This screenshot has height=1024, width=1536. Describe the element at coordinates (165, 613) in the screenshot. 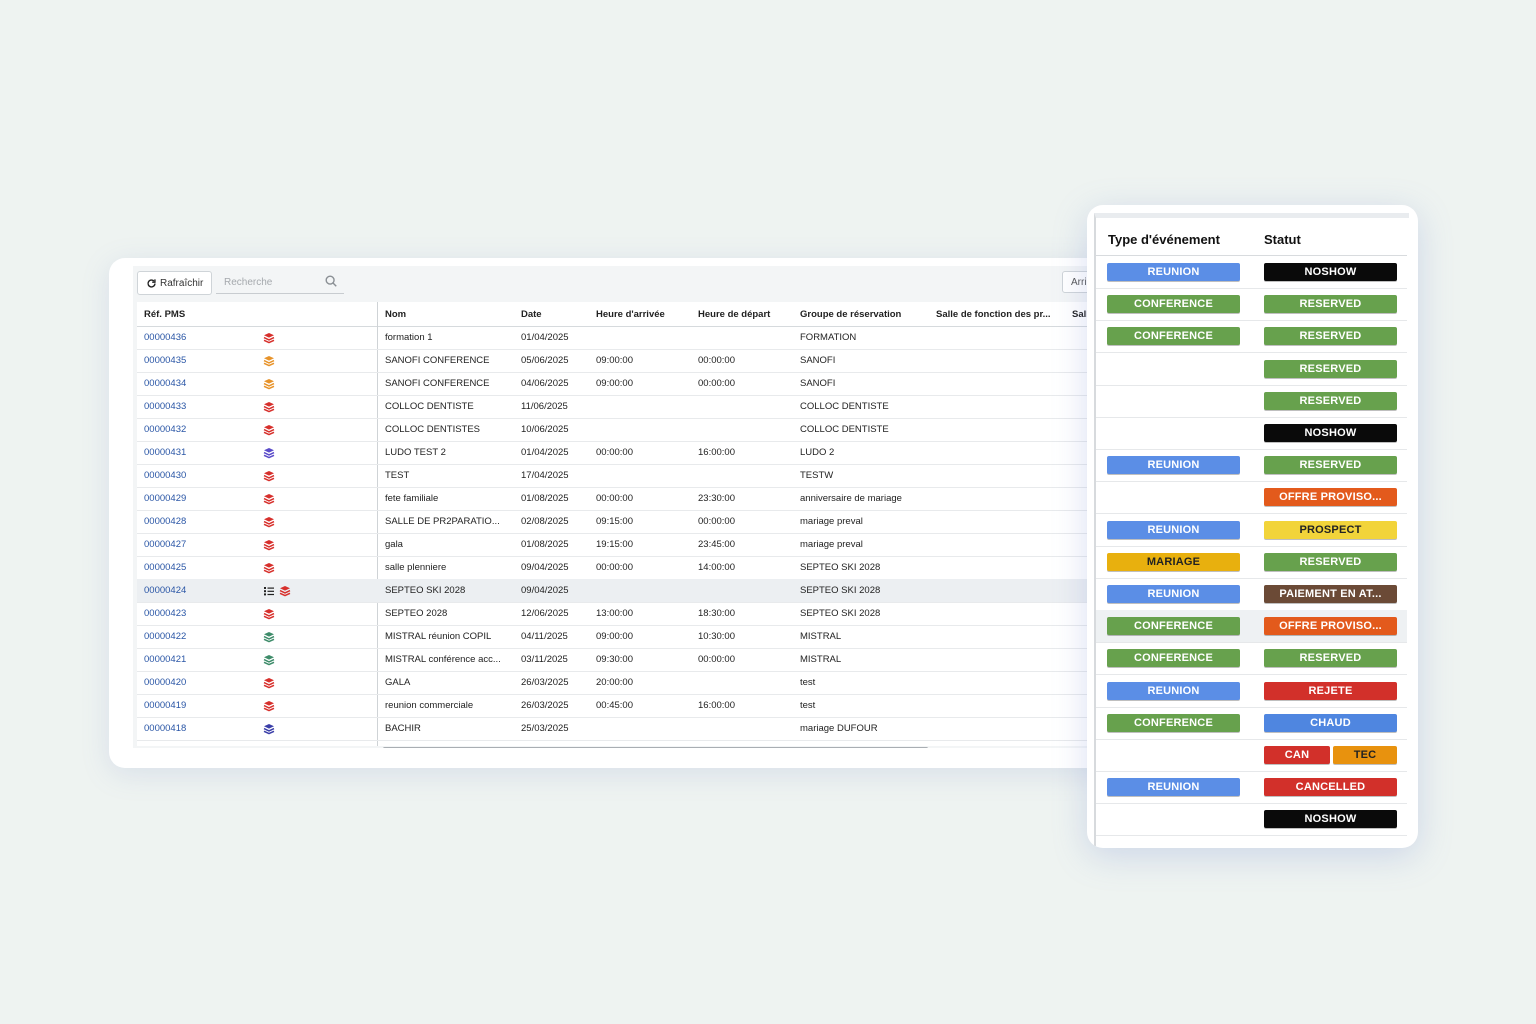

I see `ref-link: 00000423` at that location.